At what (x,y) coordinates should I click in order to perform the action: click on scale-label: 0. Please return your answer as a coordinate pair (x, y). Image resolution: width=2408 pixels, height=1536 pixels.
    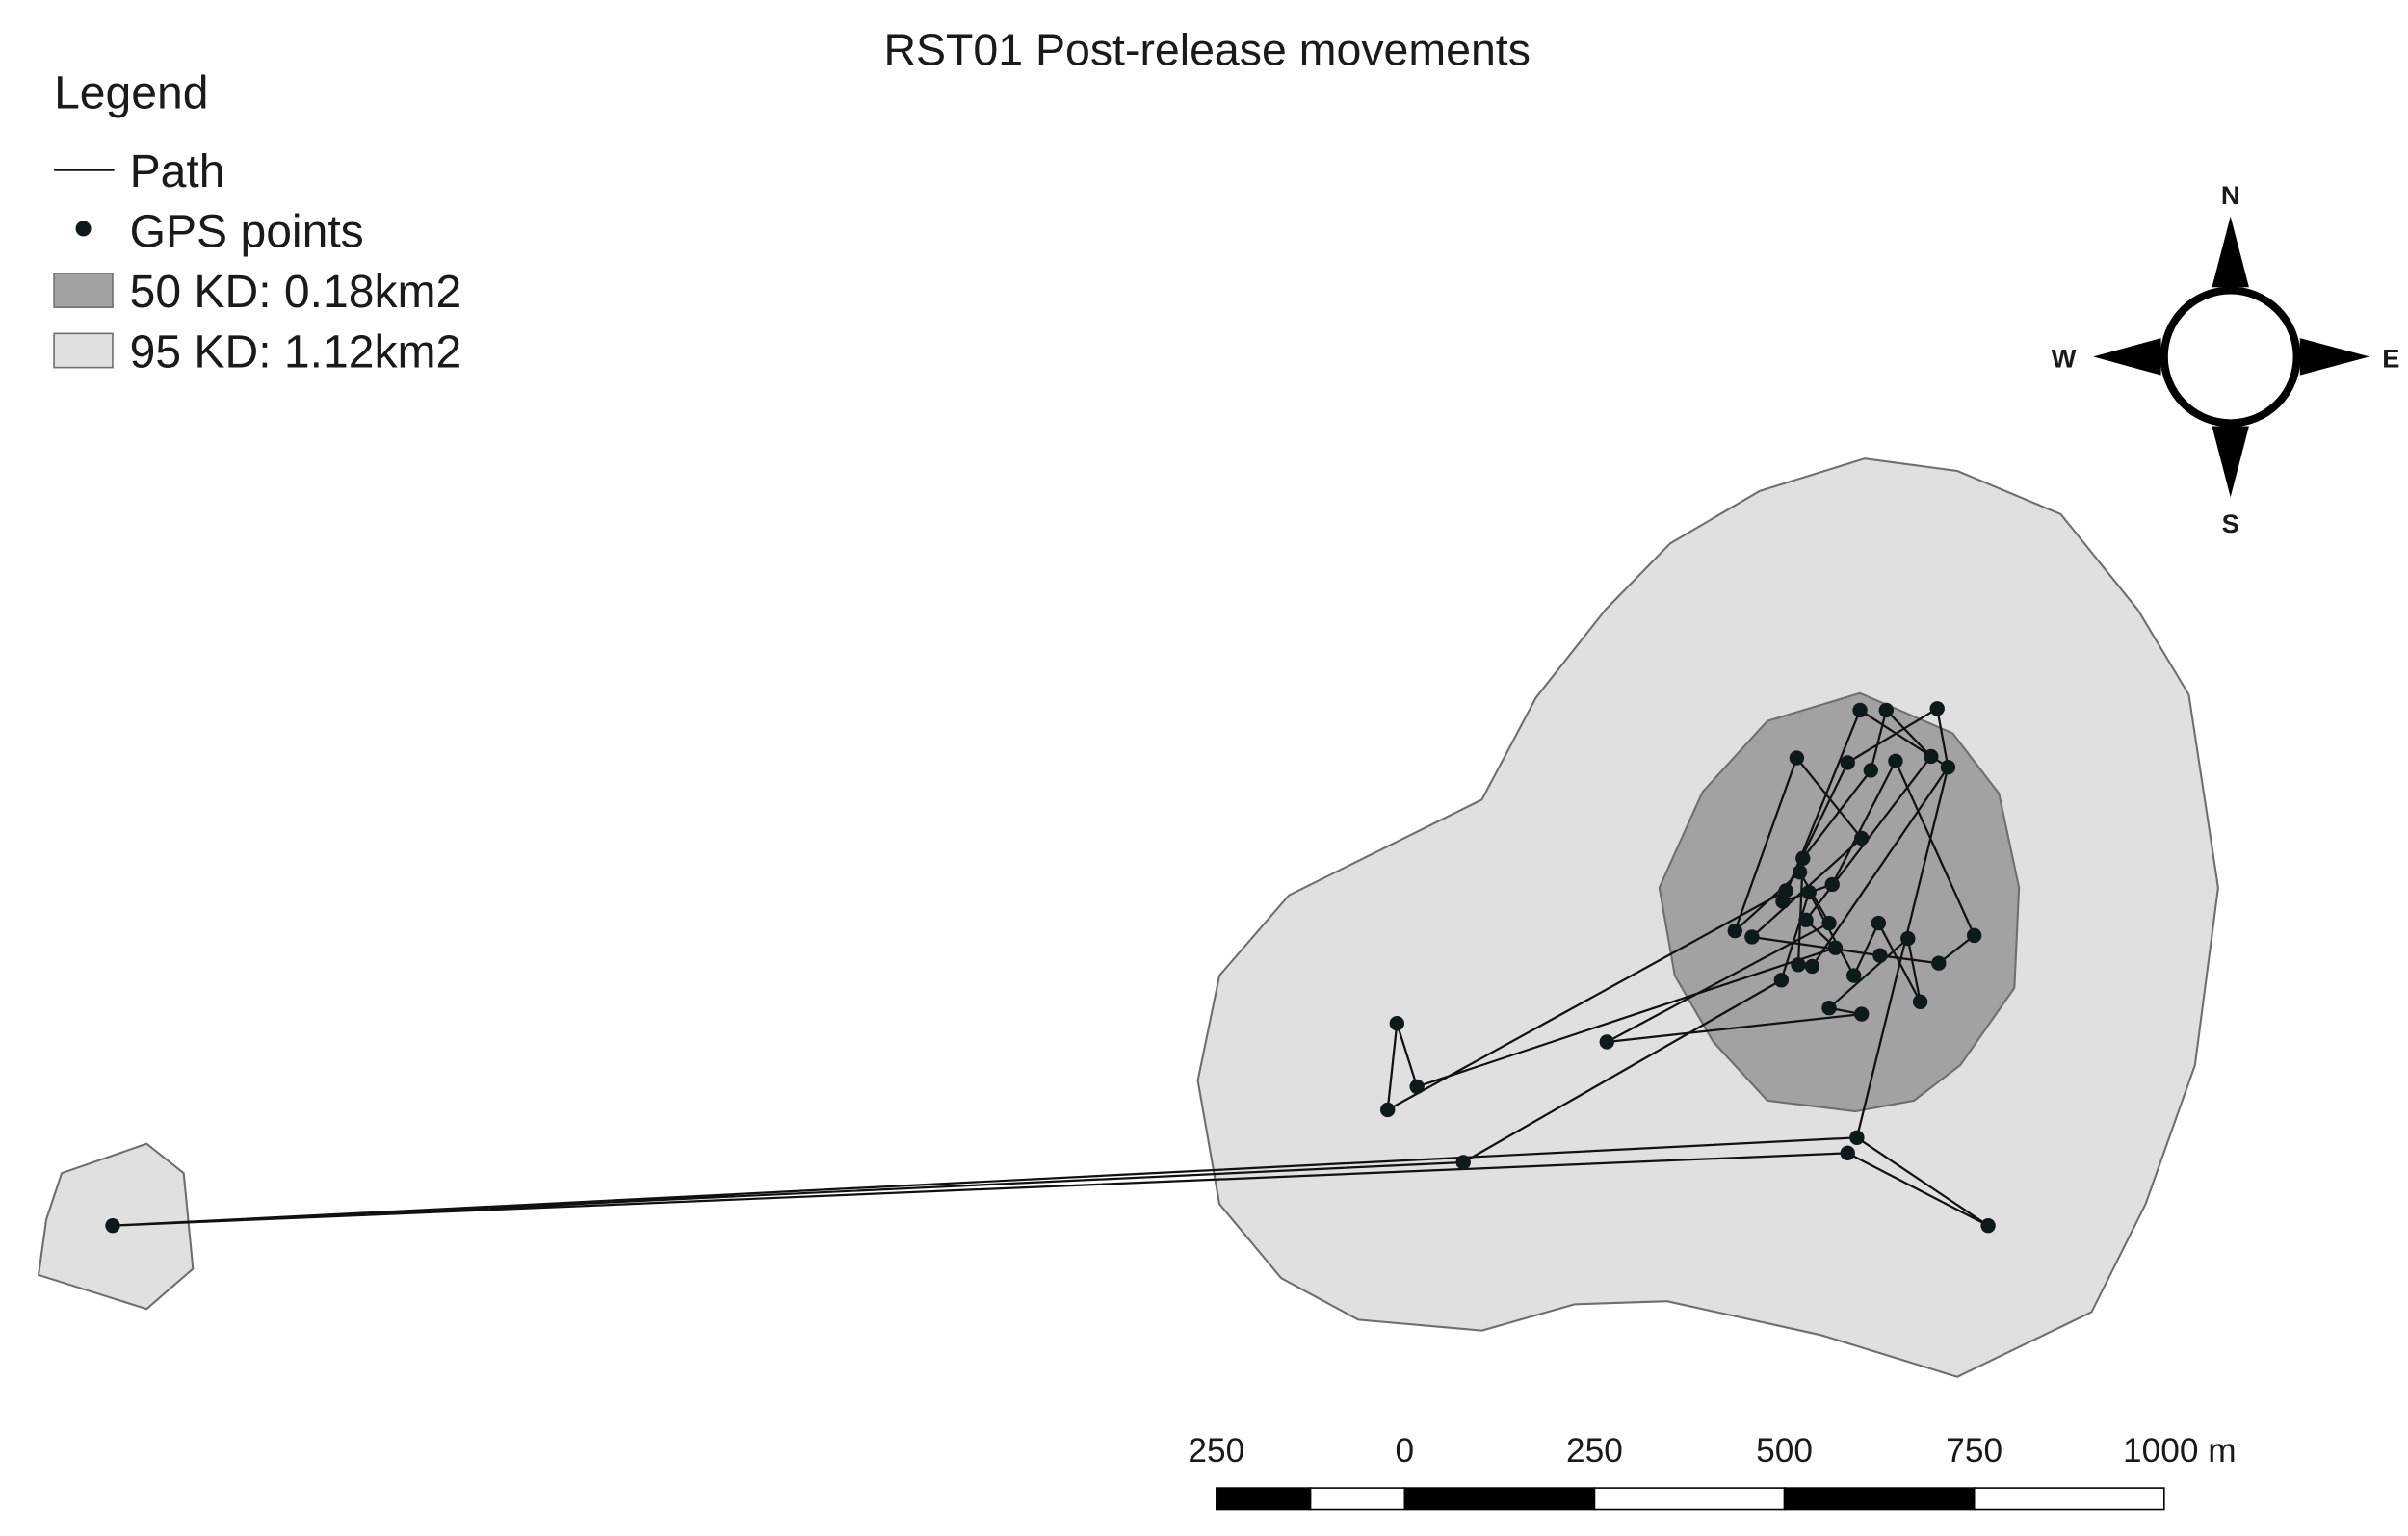
    Looking at the image, I should click on (1405, 1451).